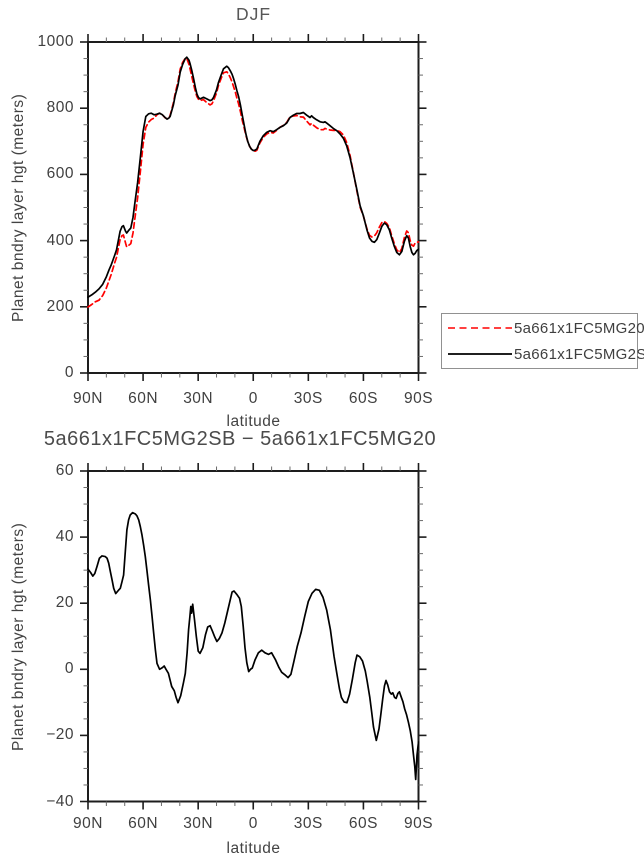 The image size is (644, 862). Describe the element at coordinates (253, 14) in the screenshot. I see `top-chart-title: DJF` at that location.